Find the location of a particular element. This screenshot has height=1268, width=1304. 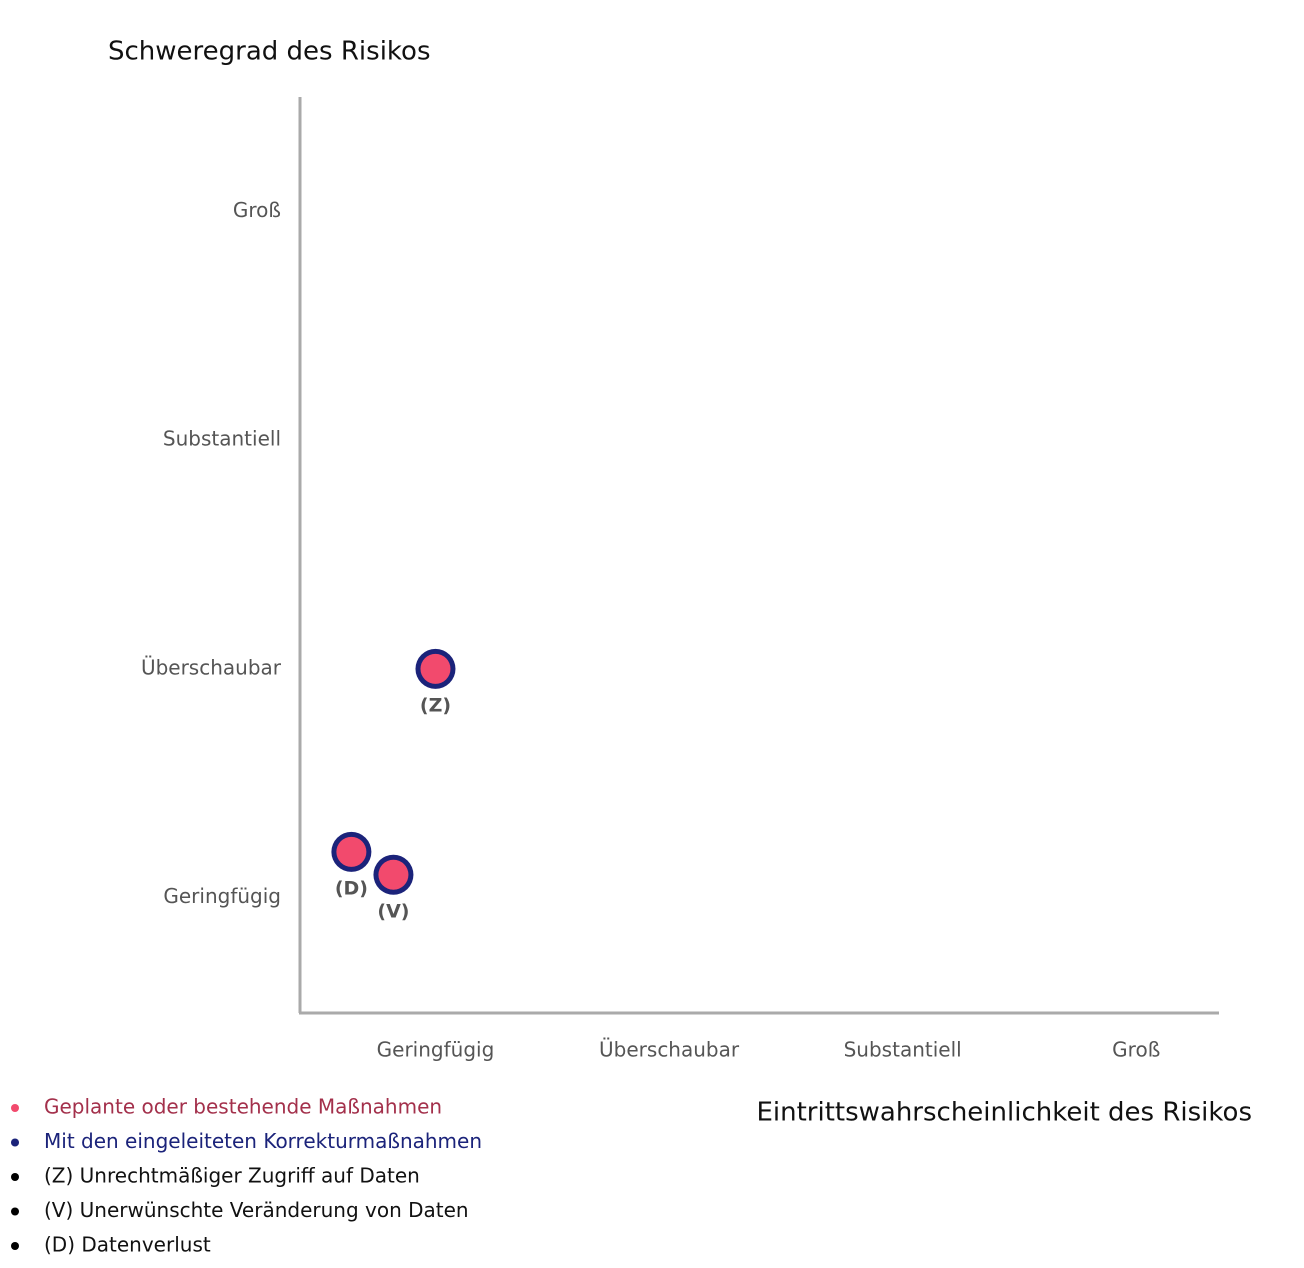

legend-label: Geplante oder bestehende Maßnahmen is located at coordinates (243, 1107).